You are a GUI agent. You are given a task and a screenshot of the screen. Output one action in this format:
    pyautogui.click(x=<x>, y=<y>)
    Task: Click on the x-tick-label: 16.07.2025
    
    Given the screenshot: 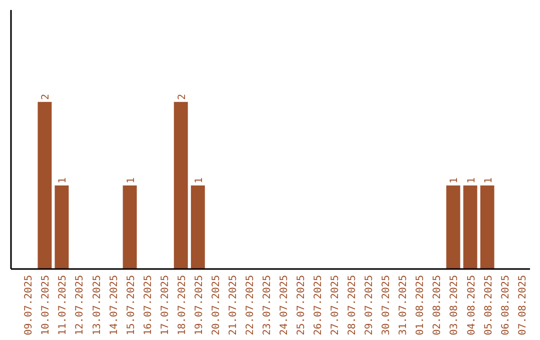 What is the action you would take?
    pyautogui.click(x=148, y=305)
    